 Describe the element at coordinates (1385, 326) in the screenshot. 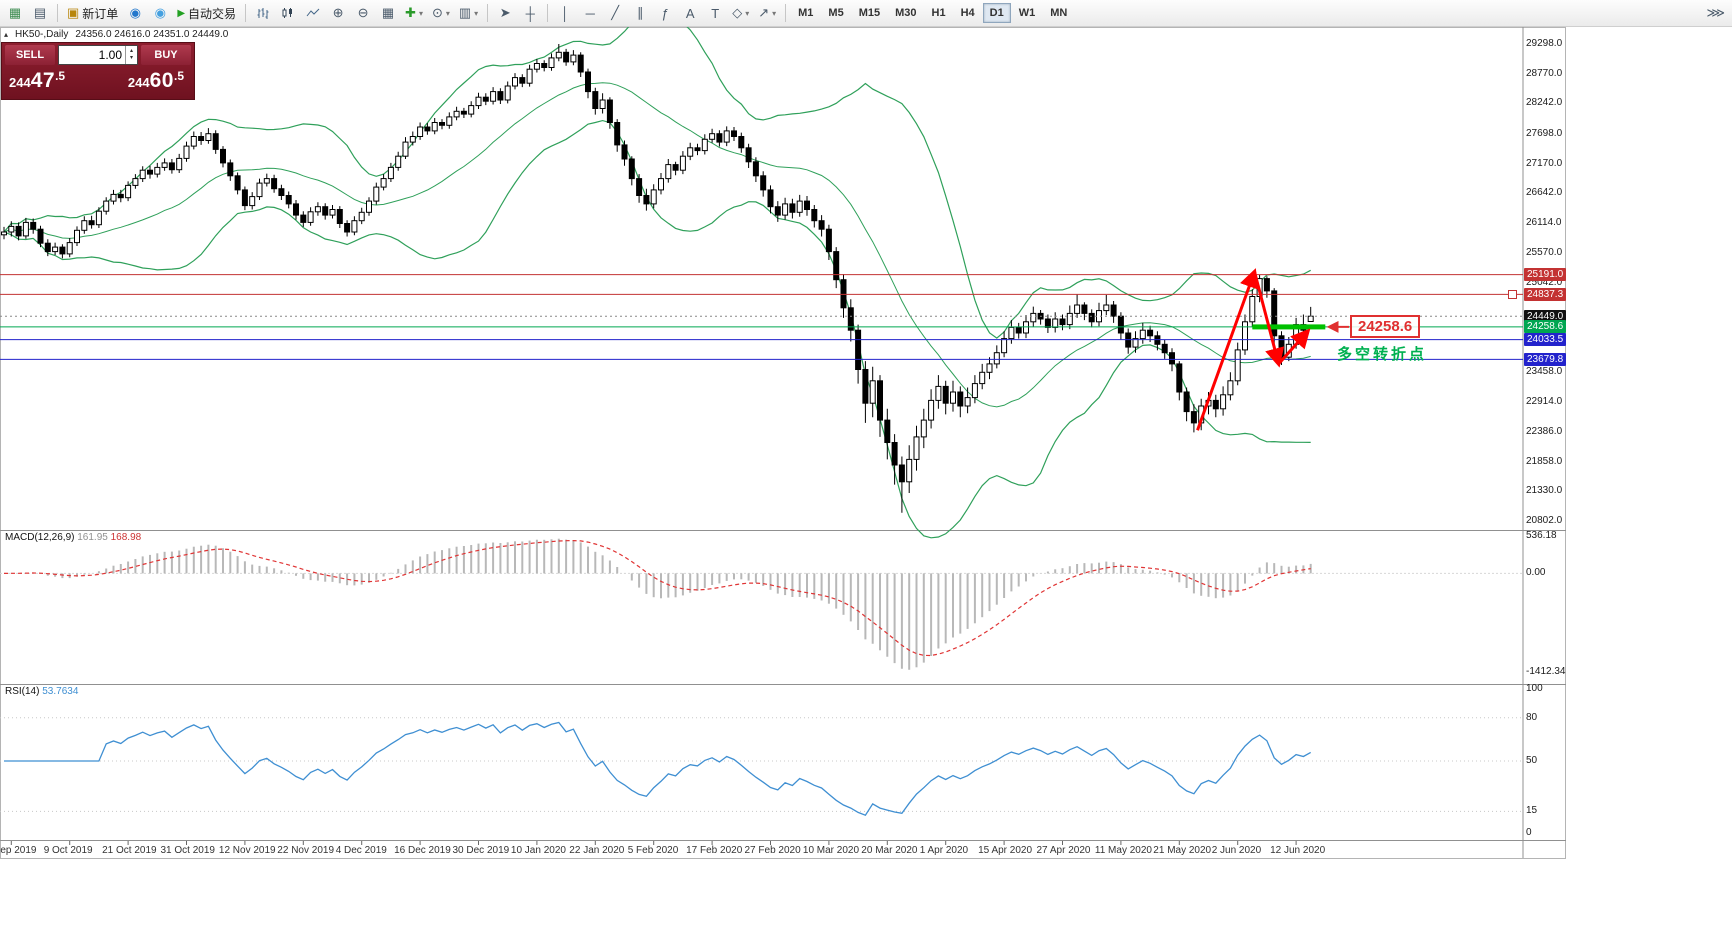

I see `price-callout: 24258.6` at that location.